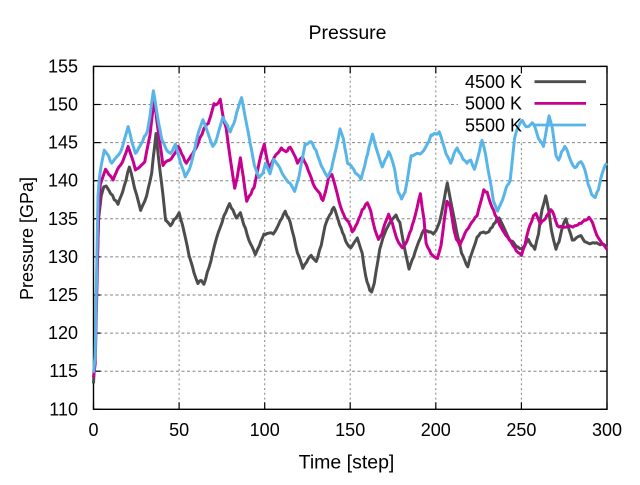 The width and height of the screenshot is (640, 485). What do you see at coordinates (63, 181) in the screenshot?
I see `svg-text: 140` at bounding box center [63, 181].